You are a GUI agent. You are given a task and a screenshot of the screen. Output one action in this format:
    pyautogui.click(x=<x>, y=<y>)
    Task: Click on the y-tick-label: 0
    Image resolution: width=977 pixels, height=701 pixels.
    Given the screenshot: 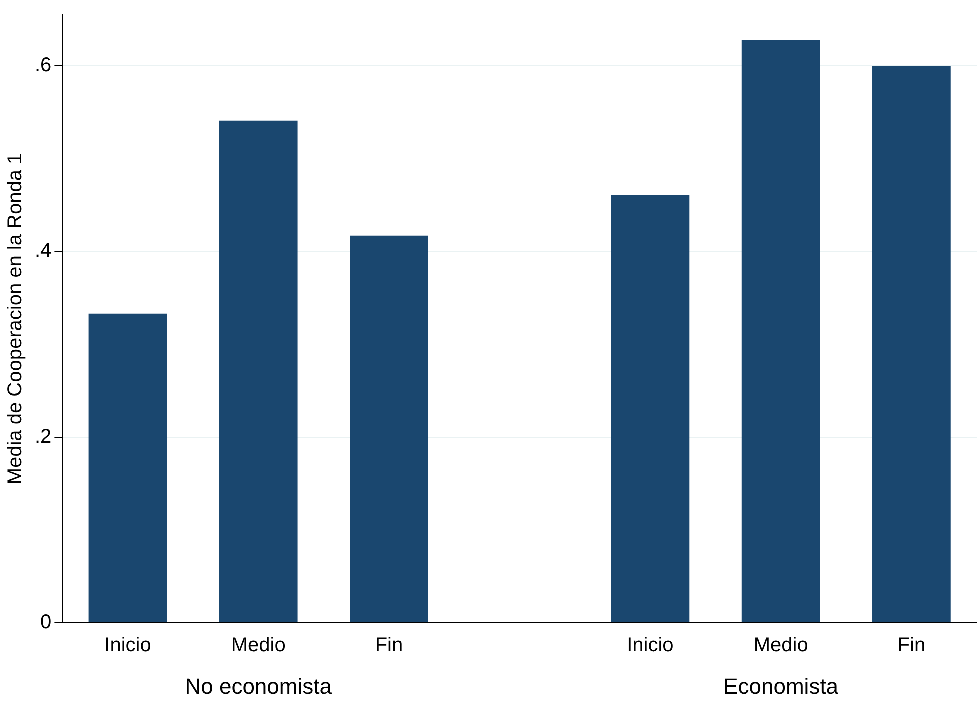 What is the action you would take?
    pyautogui.click(x=46, y=623)
    